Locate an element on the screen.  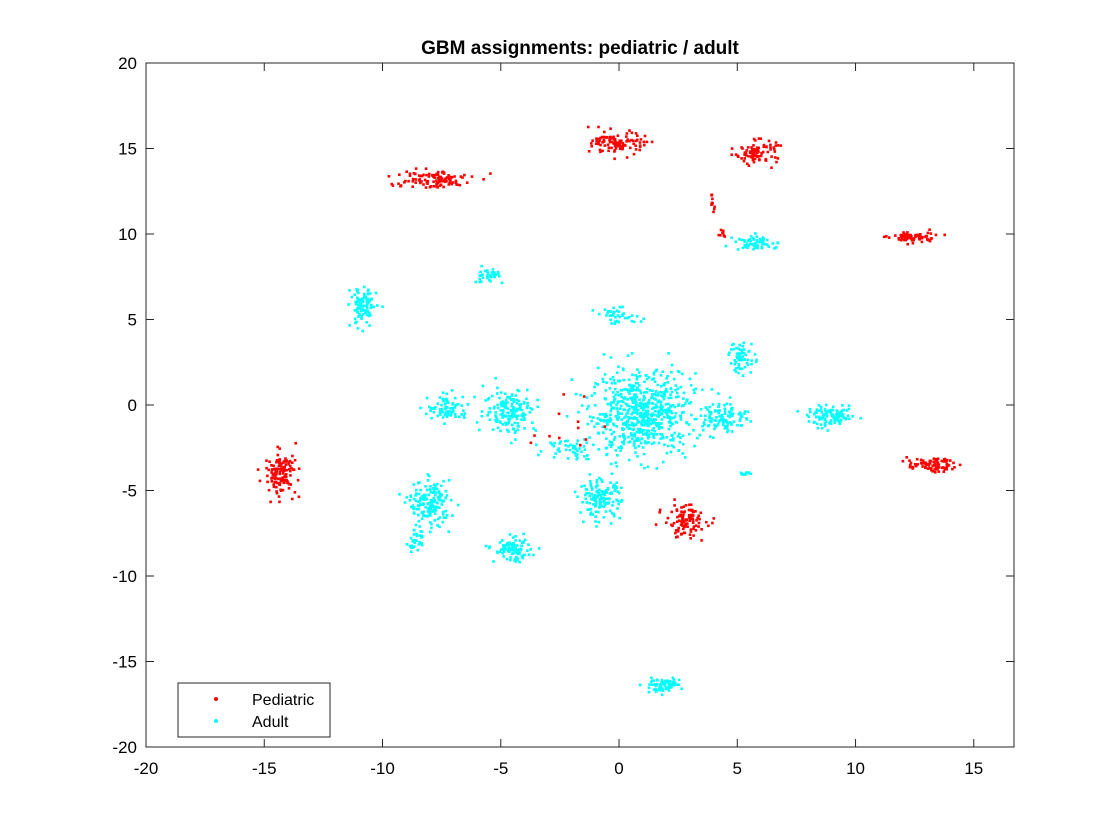
y-tick-label: -10 is located at coordinates (124, 576).